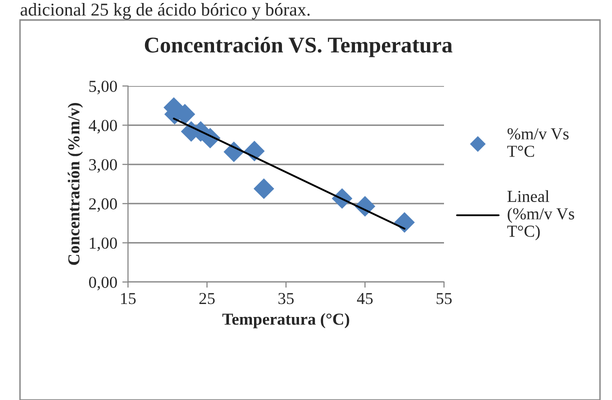 This screenshot has width=612, height=400. What do you see at coordinates (165, 11) in the screenshot?
I see `text: adicional 25 kg de ácido bórico y bórax.` at bounding box center [165, 11].